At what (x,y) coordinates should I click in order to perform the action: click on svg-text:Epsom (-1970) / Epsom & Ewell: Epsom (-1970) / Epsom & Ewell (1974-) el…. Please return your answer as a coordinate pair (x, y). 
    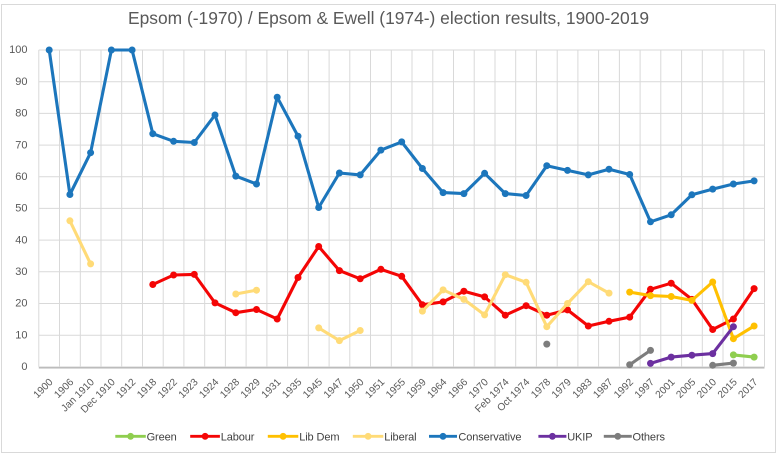
    Looking at the image, I should click on (388, 18).